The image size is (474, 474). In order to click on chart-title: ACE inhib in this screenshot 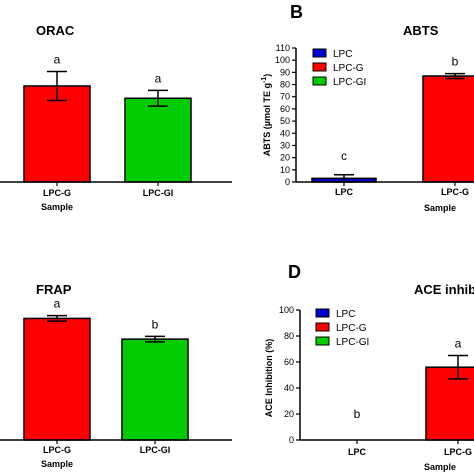, I will do `click(444, 289)`.